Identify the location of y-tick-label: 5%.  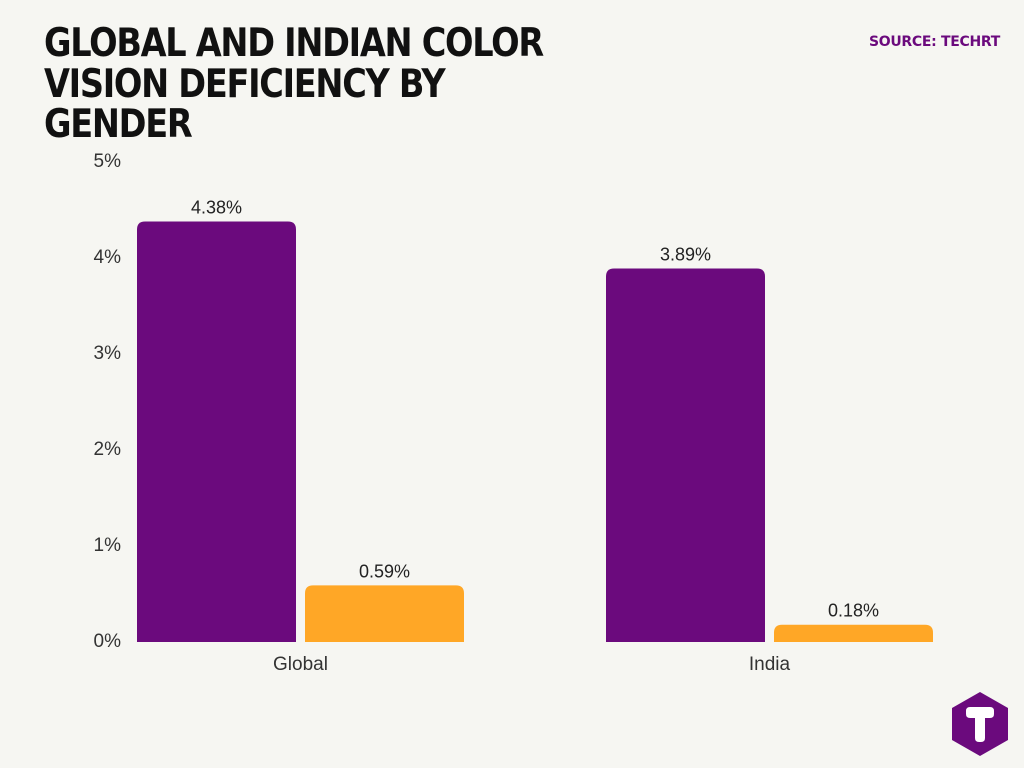
(108, 161).